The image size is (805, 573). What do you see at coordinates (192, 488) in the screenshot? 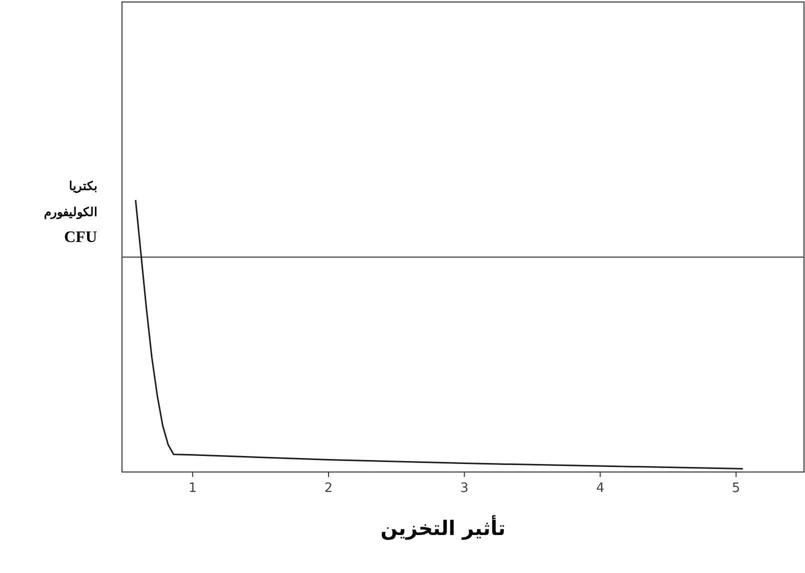
I see `x-tick-label: 1` at bounding box center [192, 488].